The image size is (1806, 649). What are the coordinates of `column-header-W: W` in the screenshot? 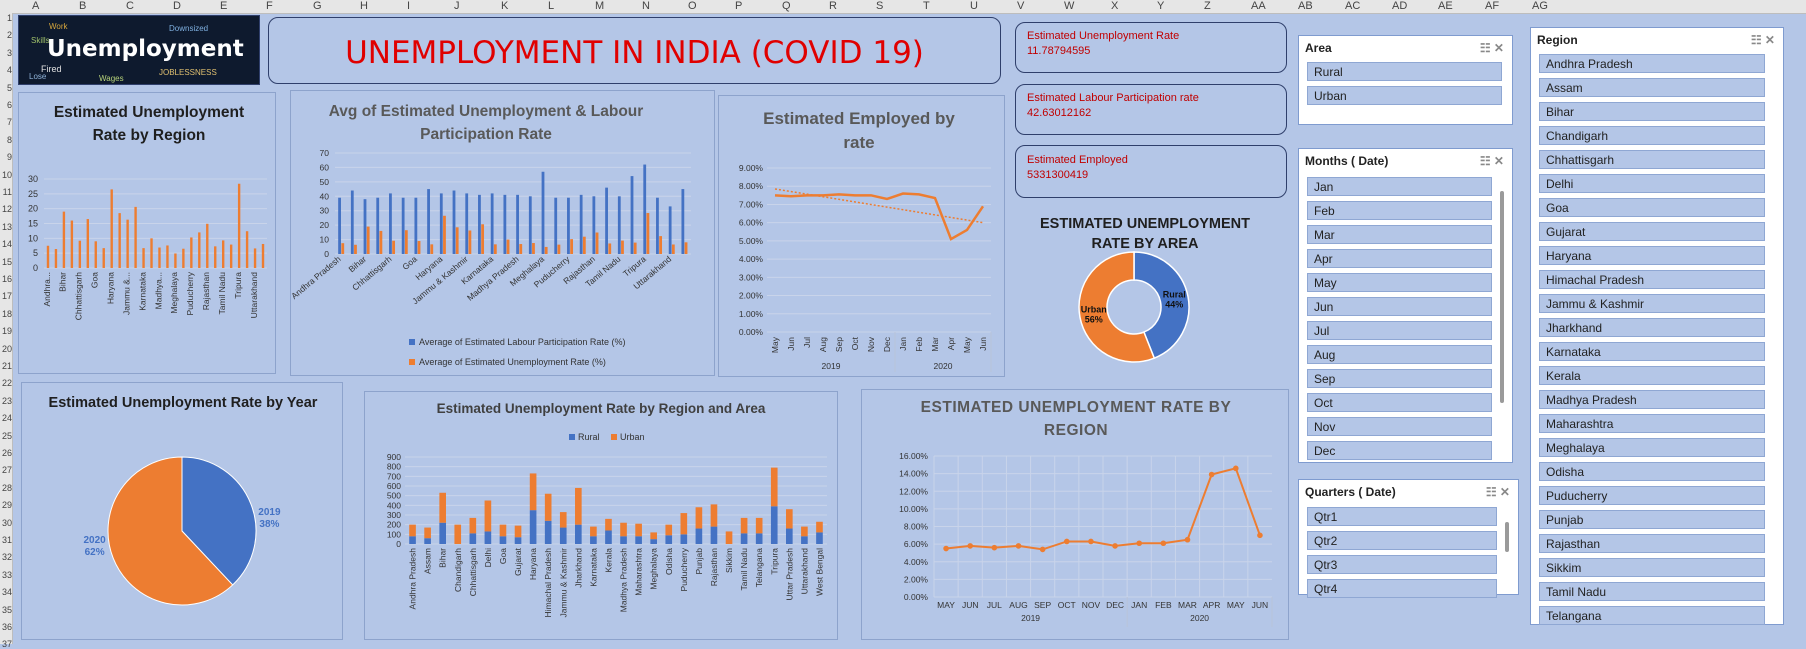 It's located at (1069, 6).